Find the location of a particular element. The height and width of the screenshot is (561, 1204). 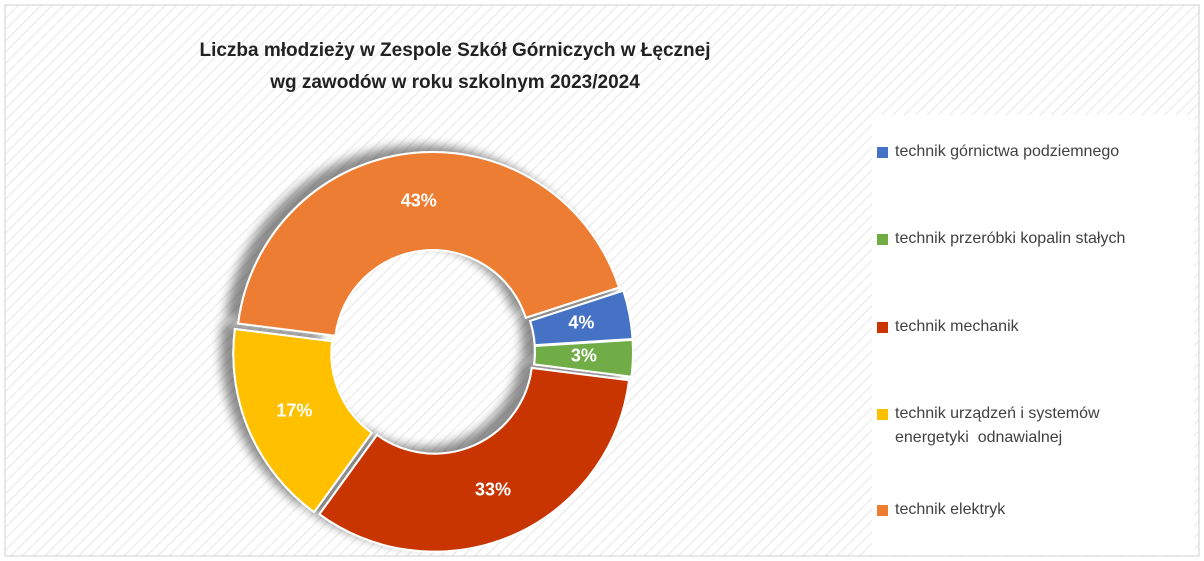

data-label: 3% is located at coordinates (584, 355).